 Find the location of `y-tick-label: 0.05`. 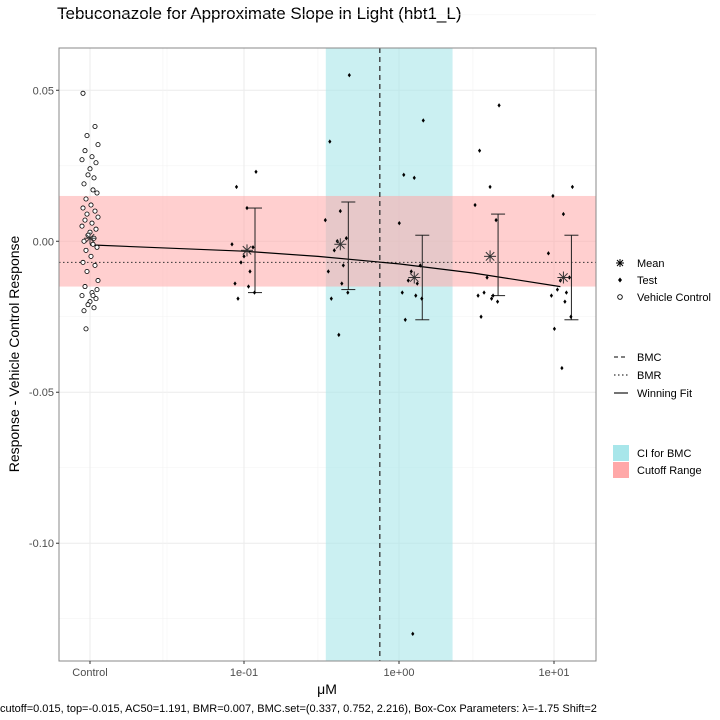

y-tick-label: 0.05 is located at coordinates (43, 91).